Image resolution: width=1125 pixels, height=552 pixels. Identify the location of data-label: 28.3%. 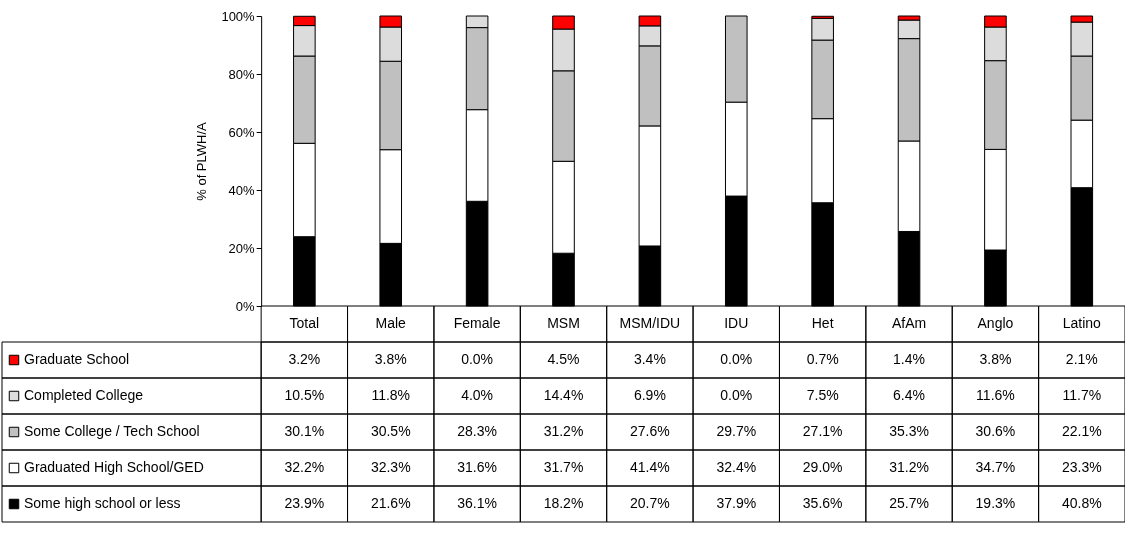
(477, 431).